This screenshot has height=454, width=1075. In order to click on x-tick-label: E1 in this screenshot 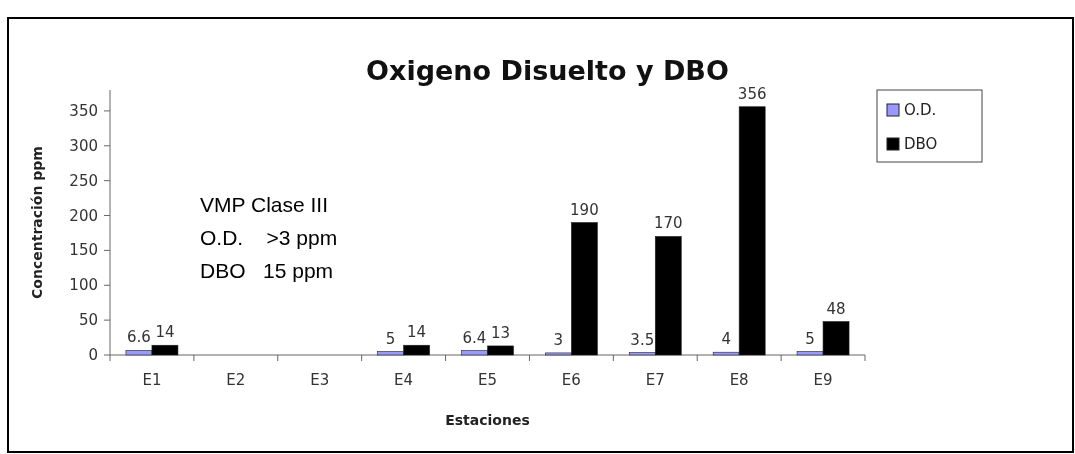, I will do `click(152, 380)`.